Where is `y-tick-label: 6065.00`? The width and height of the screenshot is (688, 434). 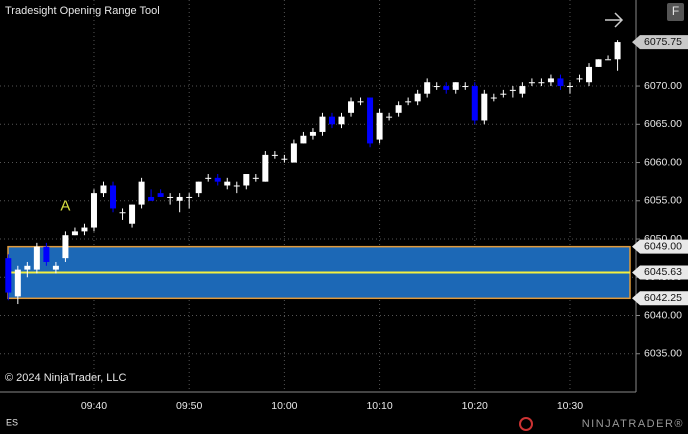 y-tick-label: 6065.00 is located at coordinates (663, 124).